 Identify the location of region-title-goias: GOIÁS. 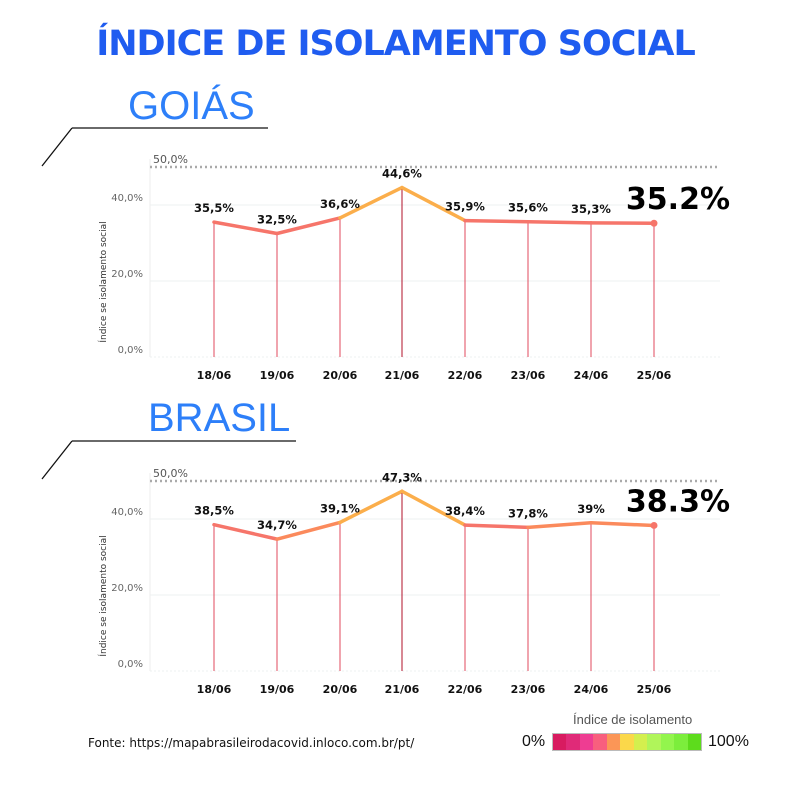
(191, 106).